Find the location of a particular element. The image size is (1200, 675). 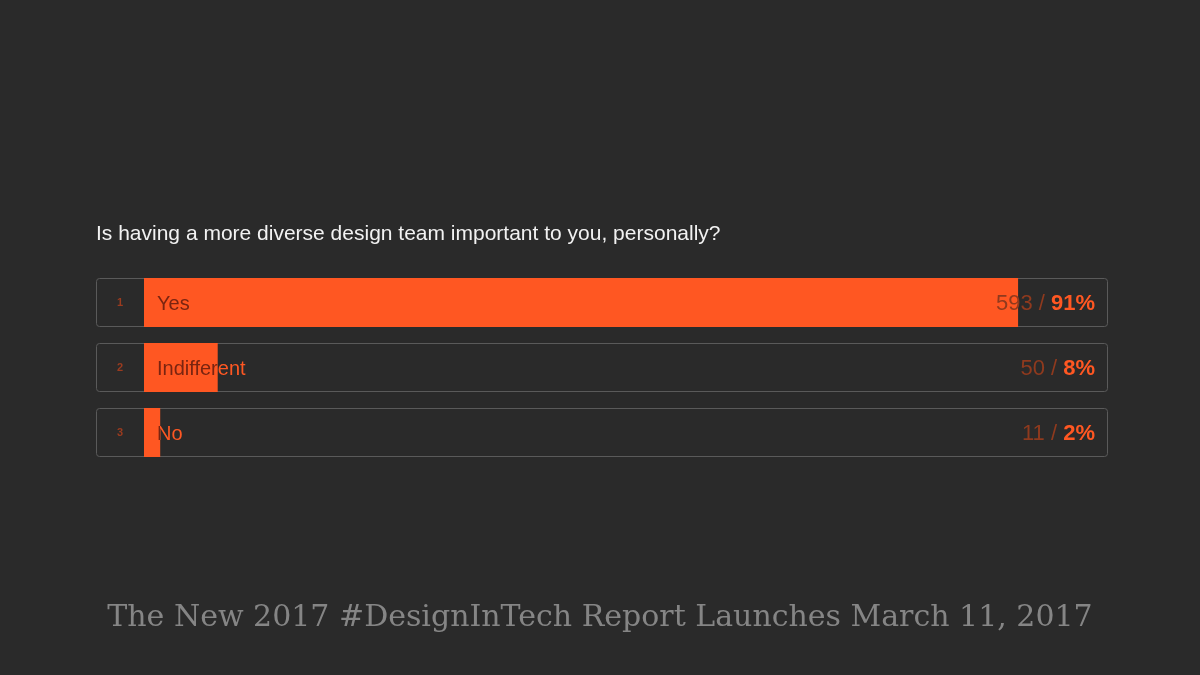

y-tick-label: Yes is located at coordinates (173, 302).